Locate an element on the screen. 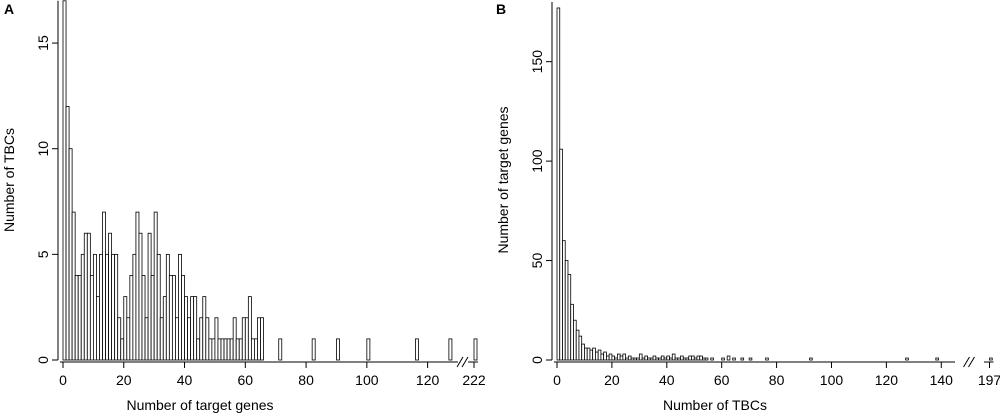 The height and width of the screenshot is (417, 1000). x-tick-label: 40 is located at coordinates (185, 380).